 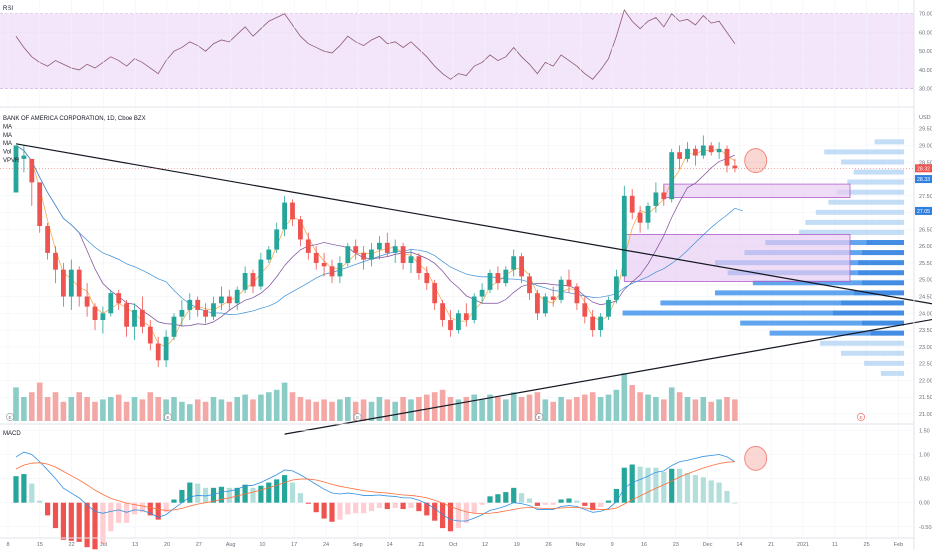 I want to click on time-axis-label: 15, so click(x=40, y=545).